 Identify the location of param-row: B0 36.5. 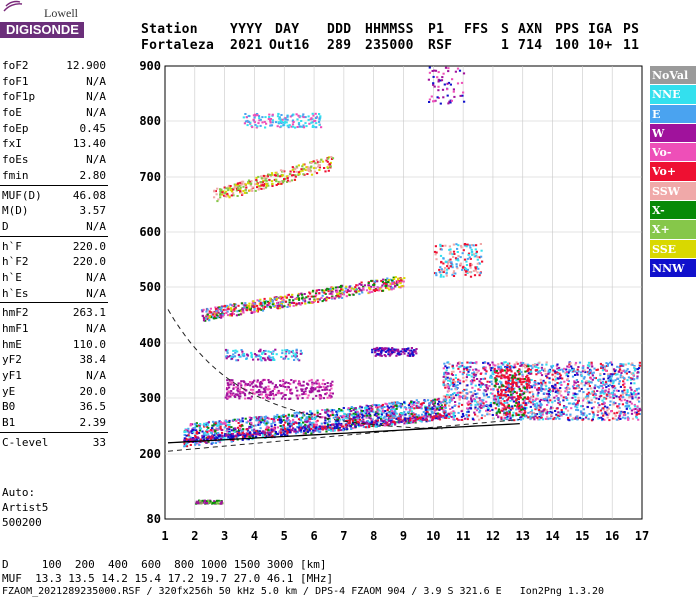
(56, 407).